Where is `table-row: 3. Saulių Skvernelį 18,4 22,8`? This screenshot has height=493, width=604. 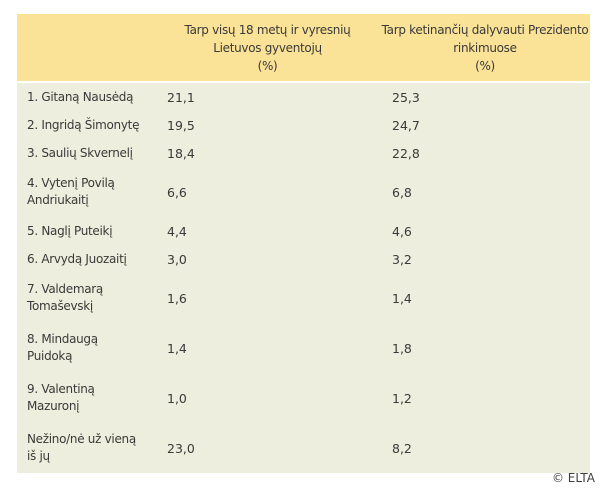
table-row: 3. Saulių Skvernelį 18,4 22,8 is located at coordinates (303, 153).